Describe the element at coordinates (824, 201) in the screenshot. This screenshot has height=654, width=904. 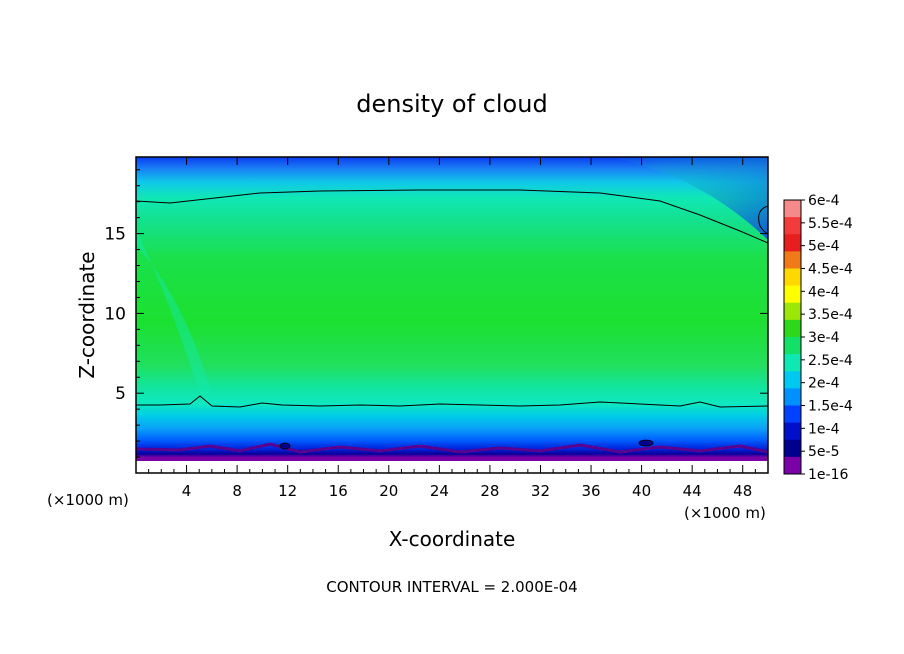
I see `colorbar-label: 6e-4` at that location.